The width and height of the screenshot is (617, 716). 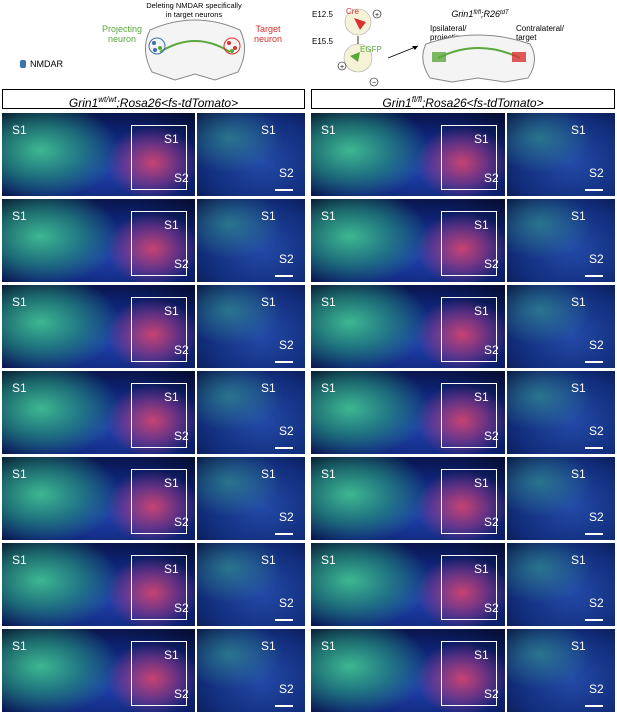 What do you see at coordinates (46, 64) in the screenshot?
I see `nmdar-label: NMDAR` at bounding box center [46, 64].